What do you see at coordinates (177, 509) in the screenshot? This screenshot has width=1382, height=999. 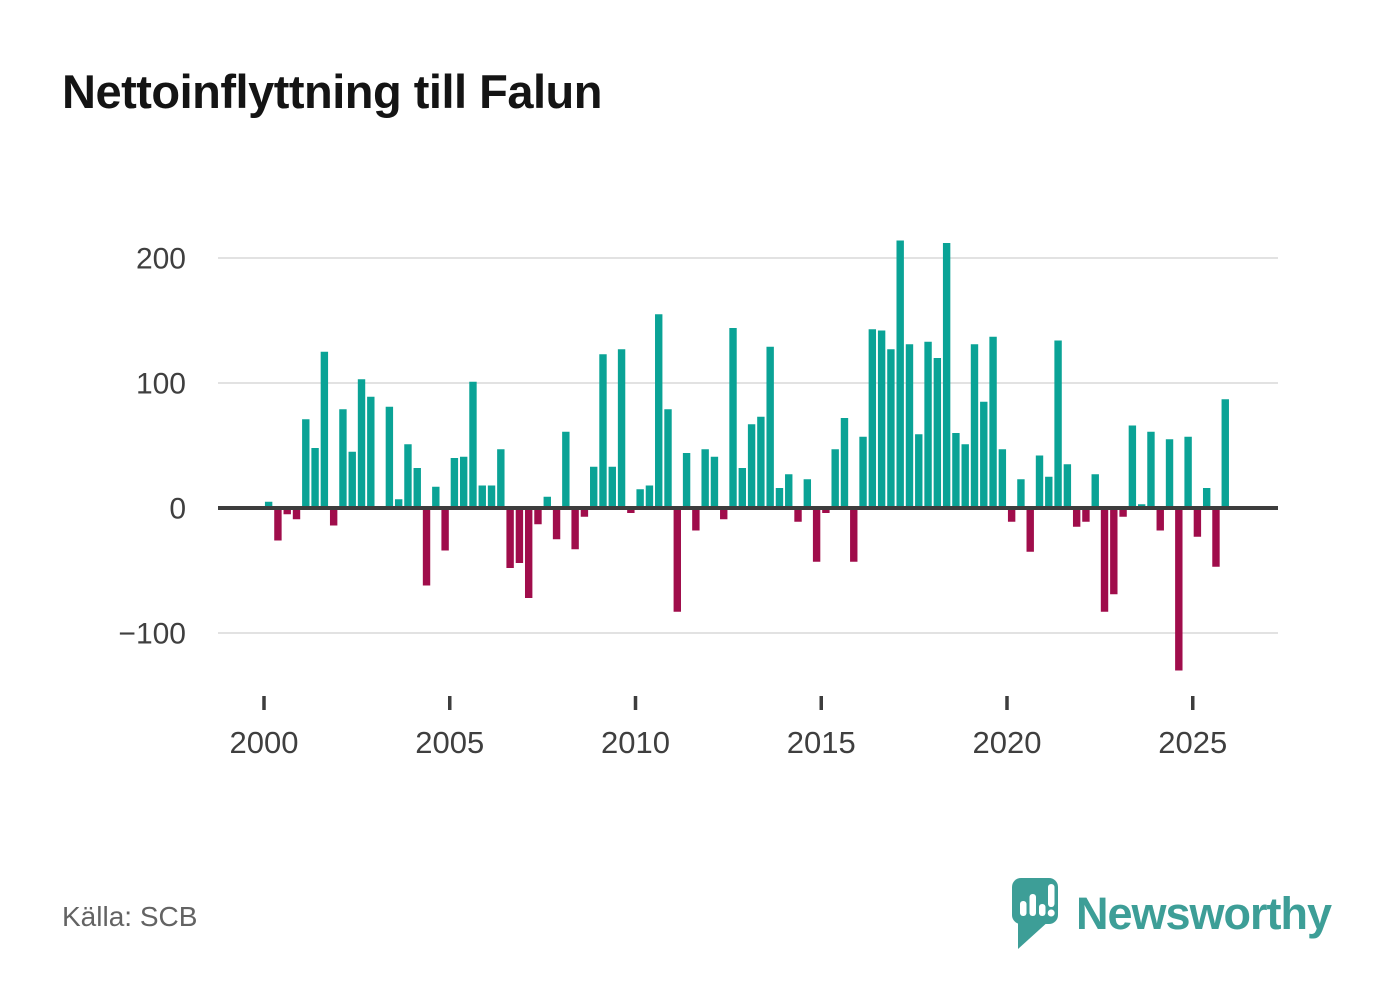 I see `y-tick-label: 0` at bounding box center [177, 509].